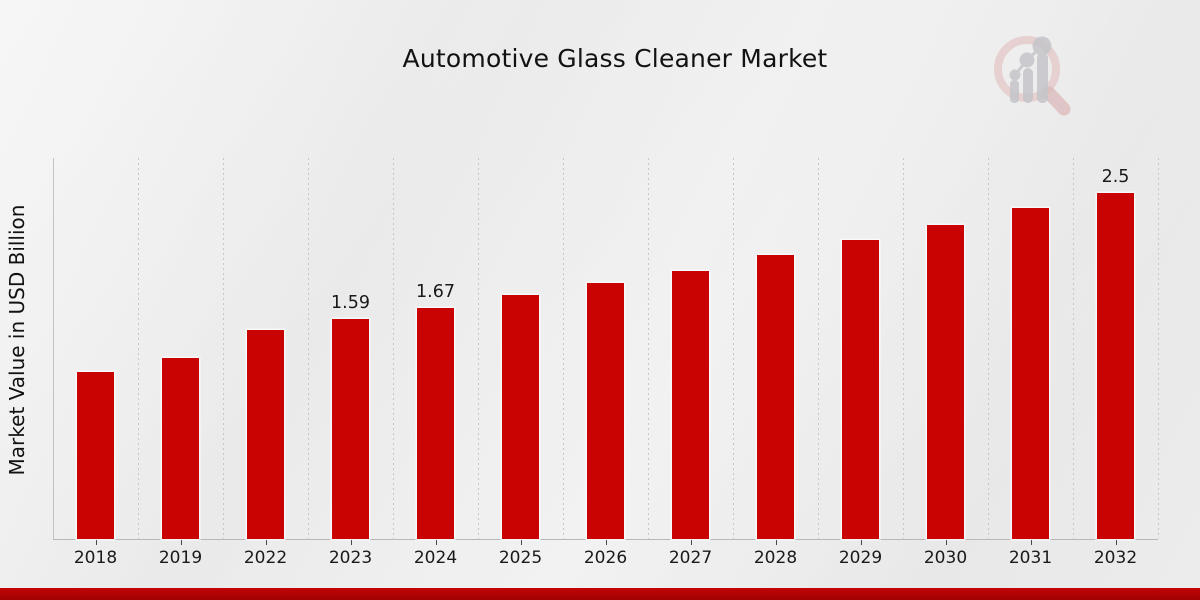  I want to click on chart-title: Automotive Glass Cleaner Market, so click(615, 58).